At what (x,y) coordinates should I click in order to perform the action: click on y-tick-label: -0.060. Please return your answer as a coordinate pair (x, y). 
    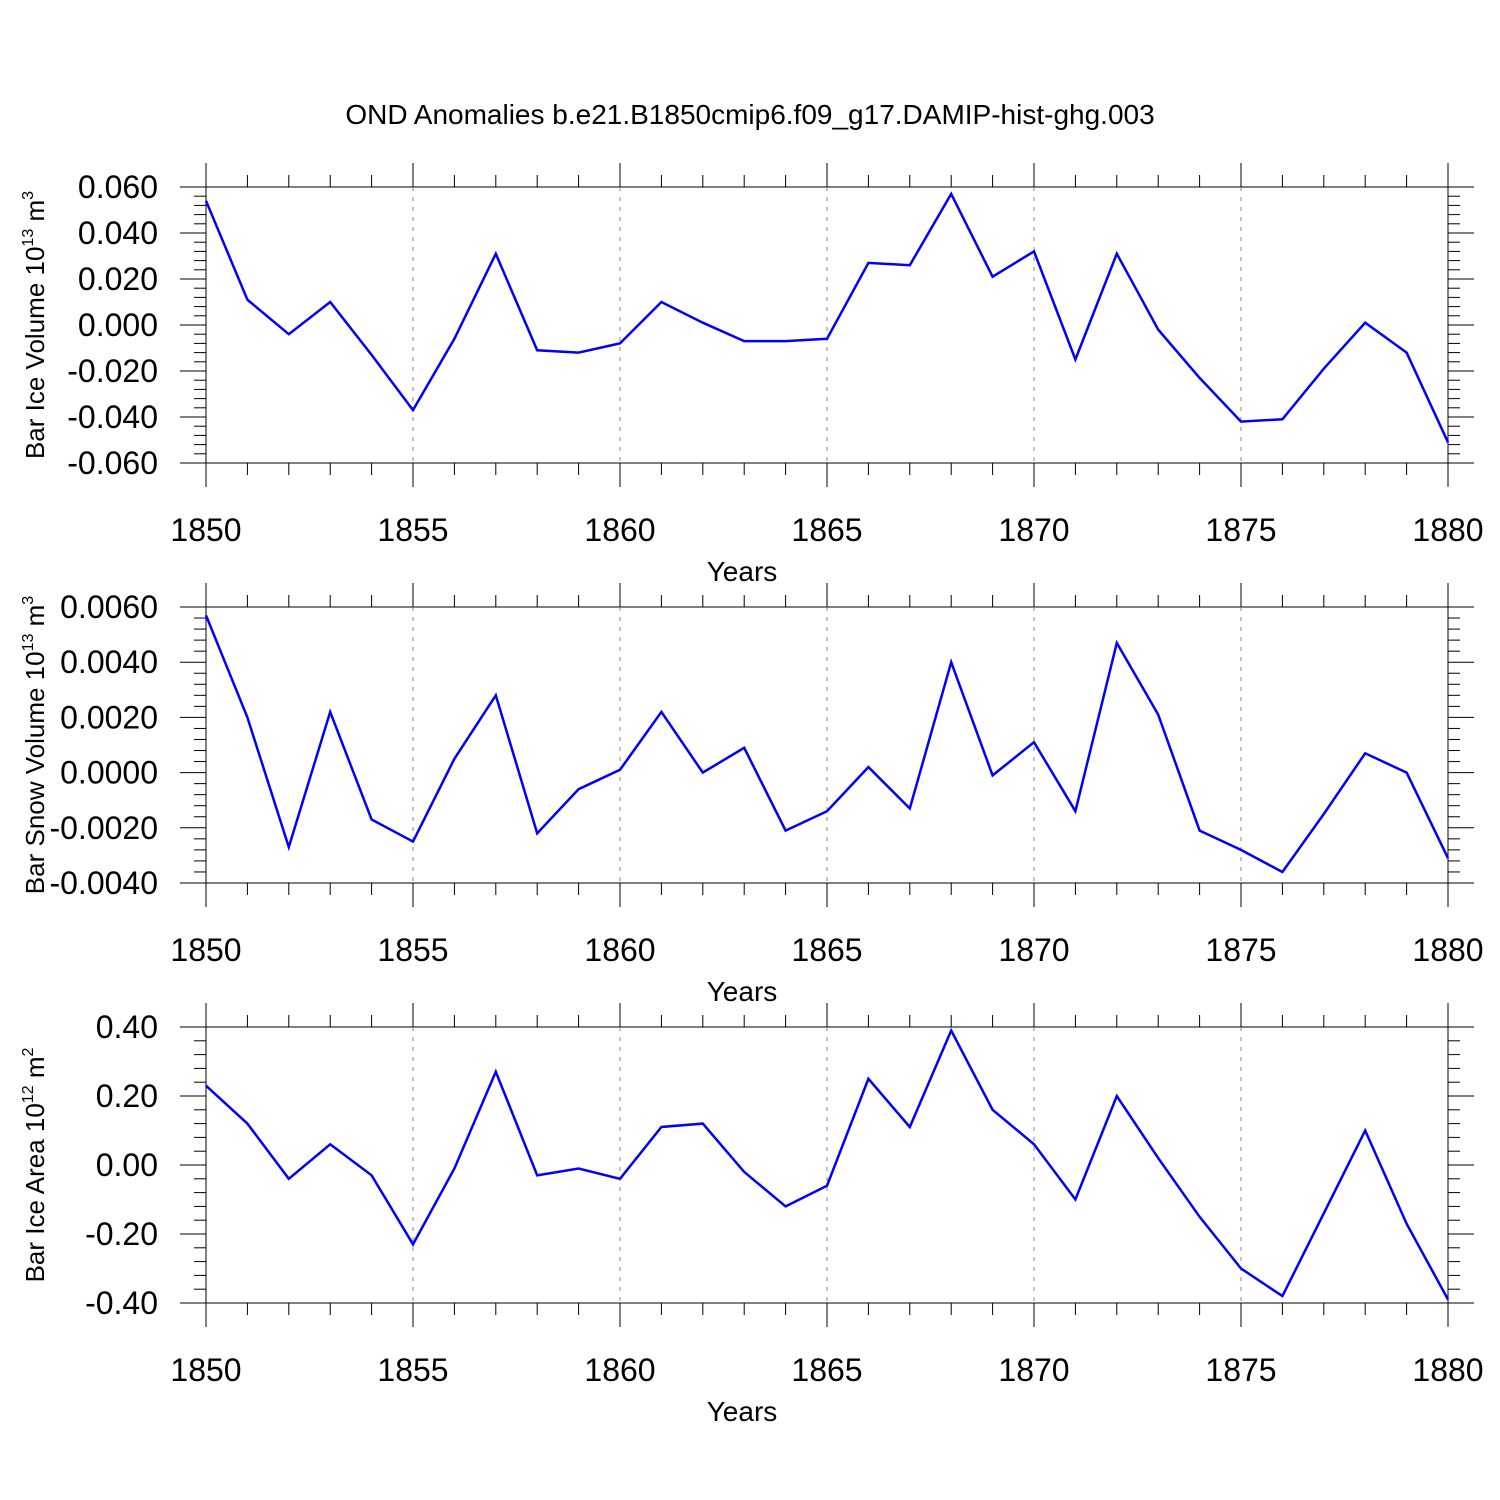
    Looking at the image, I should click on (112, 463).